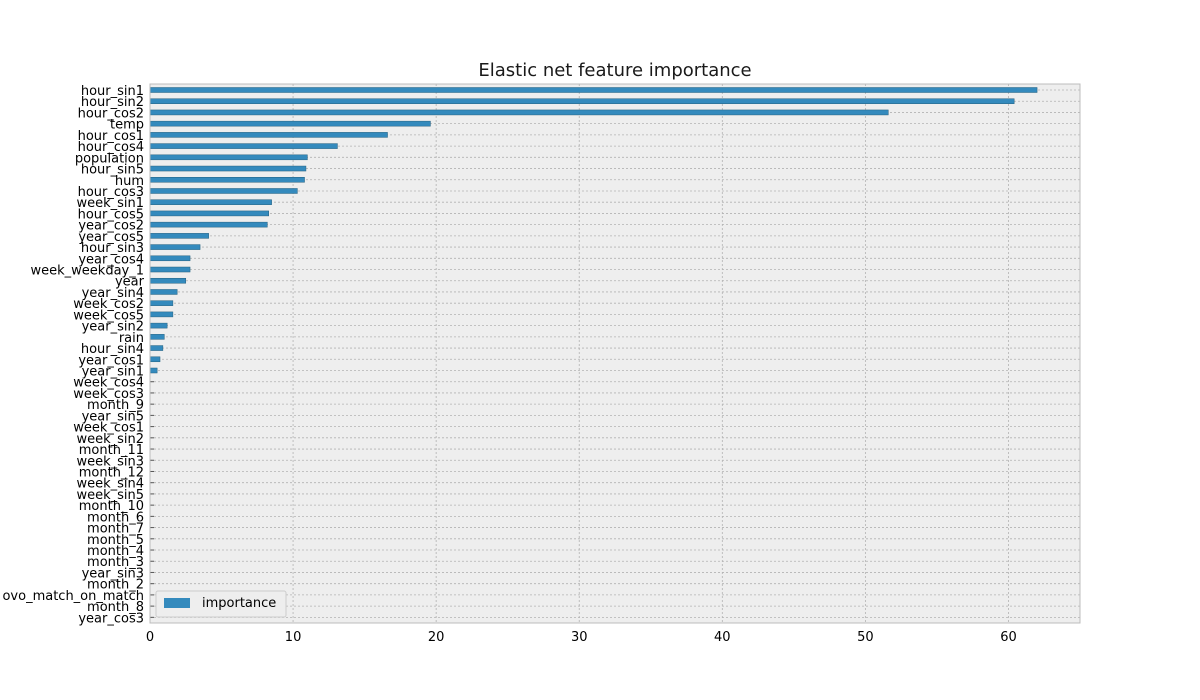 The width and height of the screenshot is (1200, 700). What do you see at coordinates (150, 637) in the screenshot?
I see `x-tick-label: 0` at bounding box center [150, 637].